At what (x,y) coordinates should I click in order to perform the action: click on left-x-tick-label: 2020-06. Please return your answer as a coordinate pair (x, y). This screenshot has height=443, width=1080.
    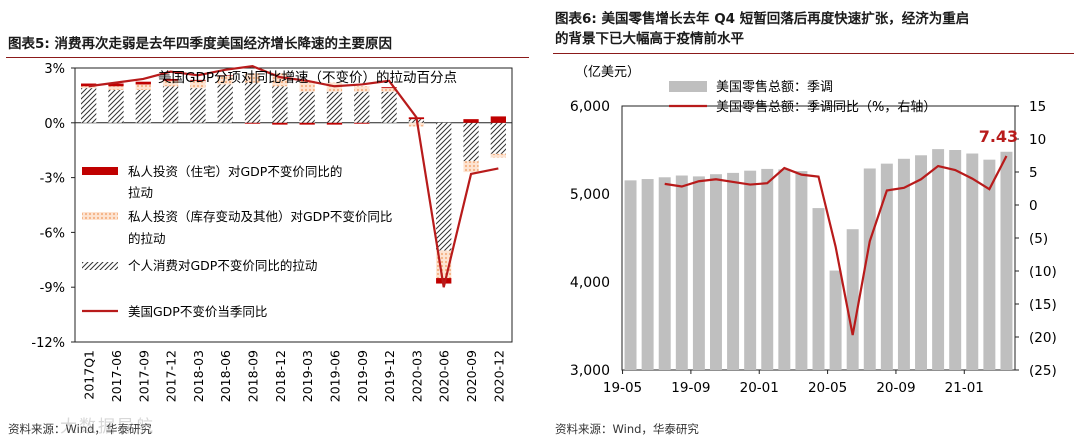
    Looking at the image, I should click on (444, 376).